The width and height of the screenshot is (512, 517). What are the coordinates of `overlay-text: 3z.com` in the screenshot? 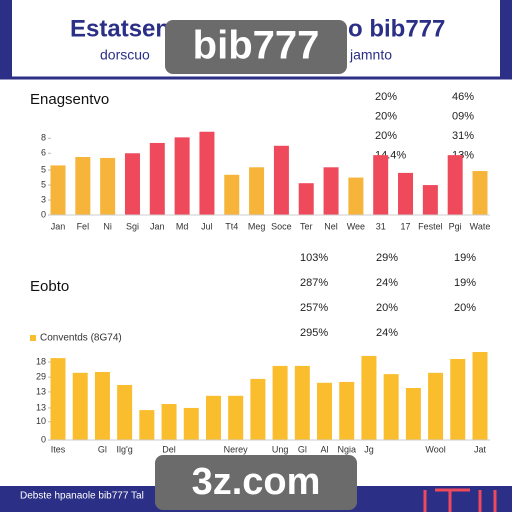 It's located at (256, 482).